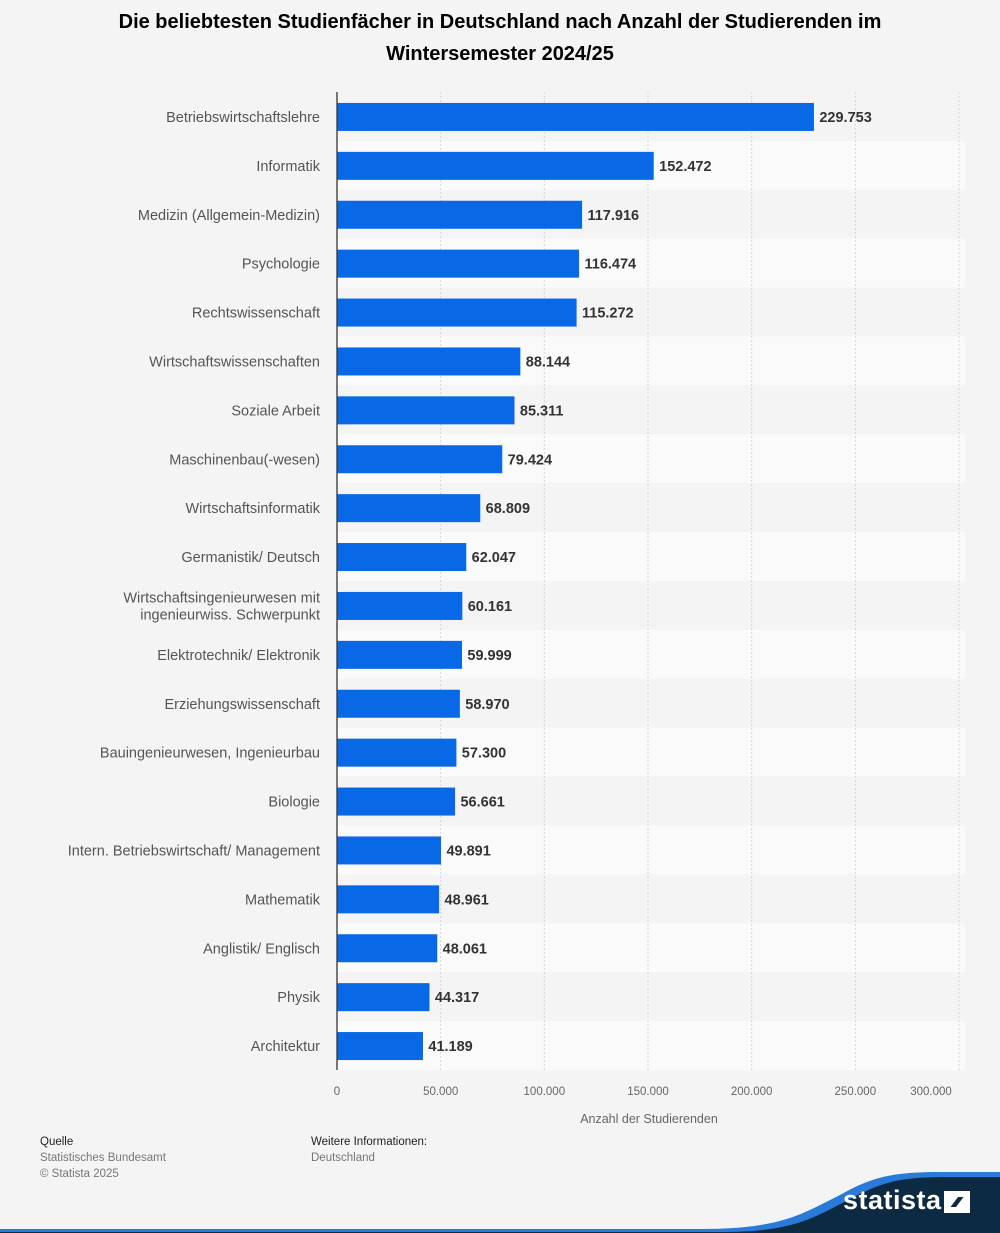 The height and width of the screenshot is (1233, 1000). I want to click on x-tick-label: 100.000, so click(545, 1092).